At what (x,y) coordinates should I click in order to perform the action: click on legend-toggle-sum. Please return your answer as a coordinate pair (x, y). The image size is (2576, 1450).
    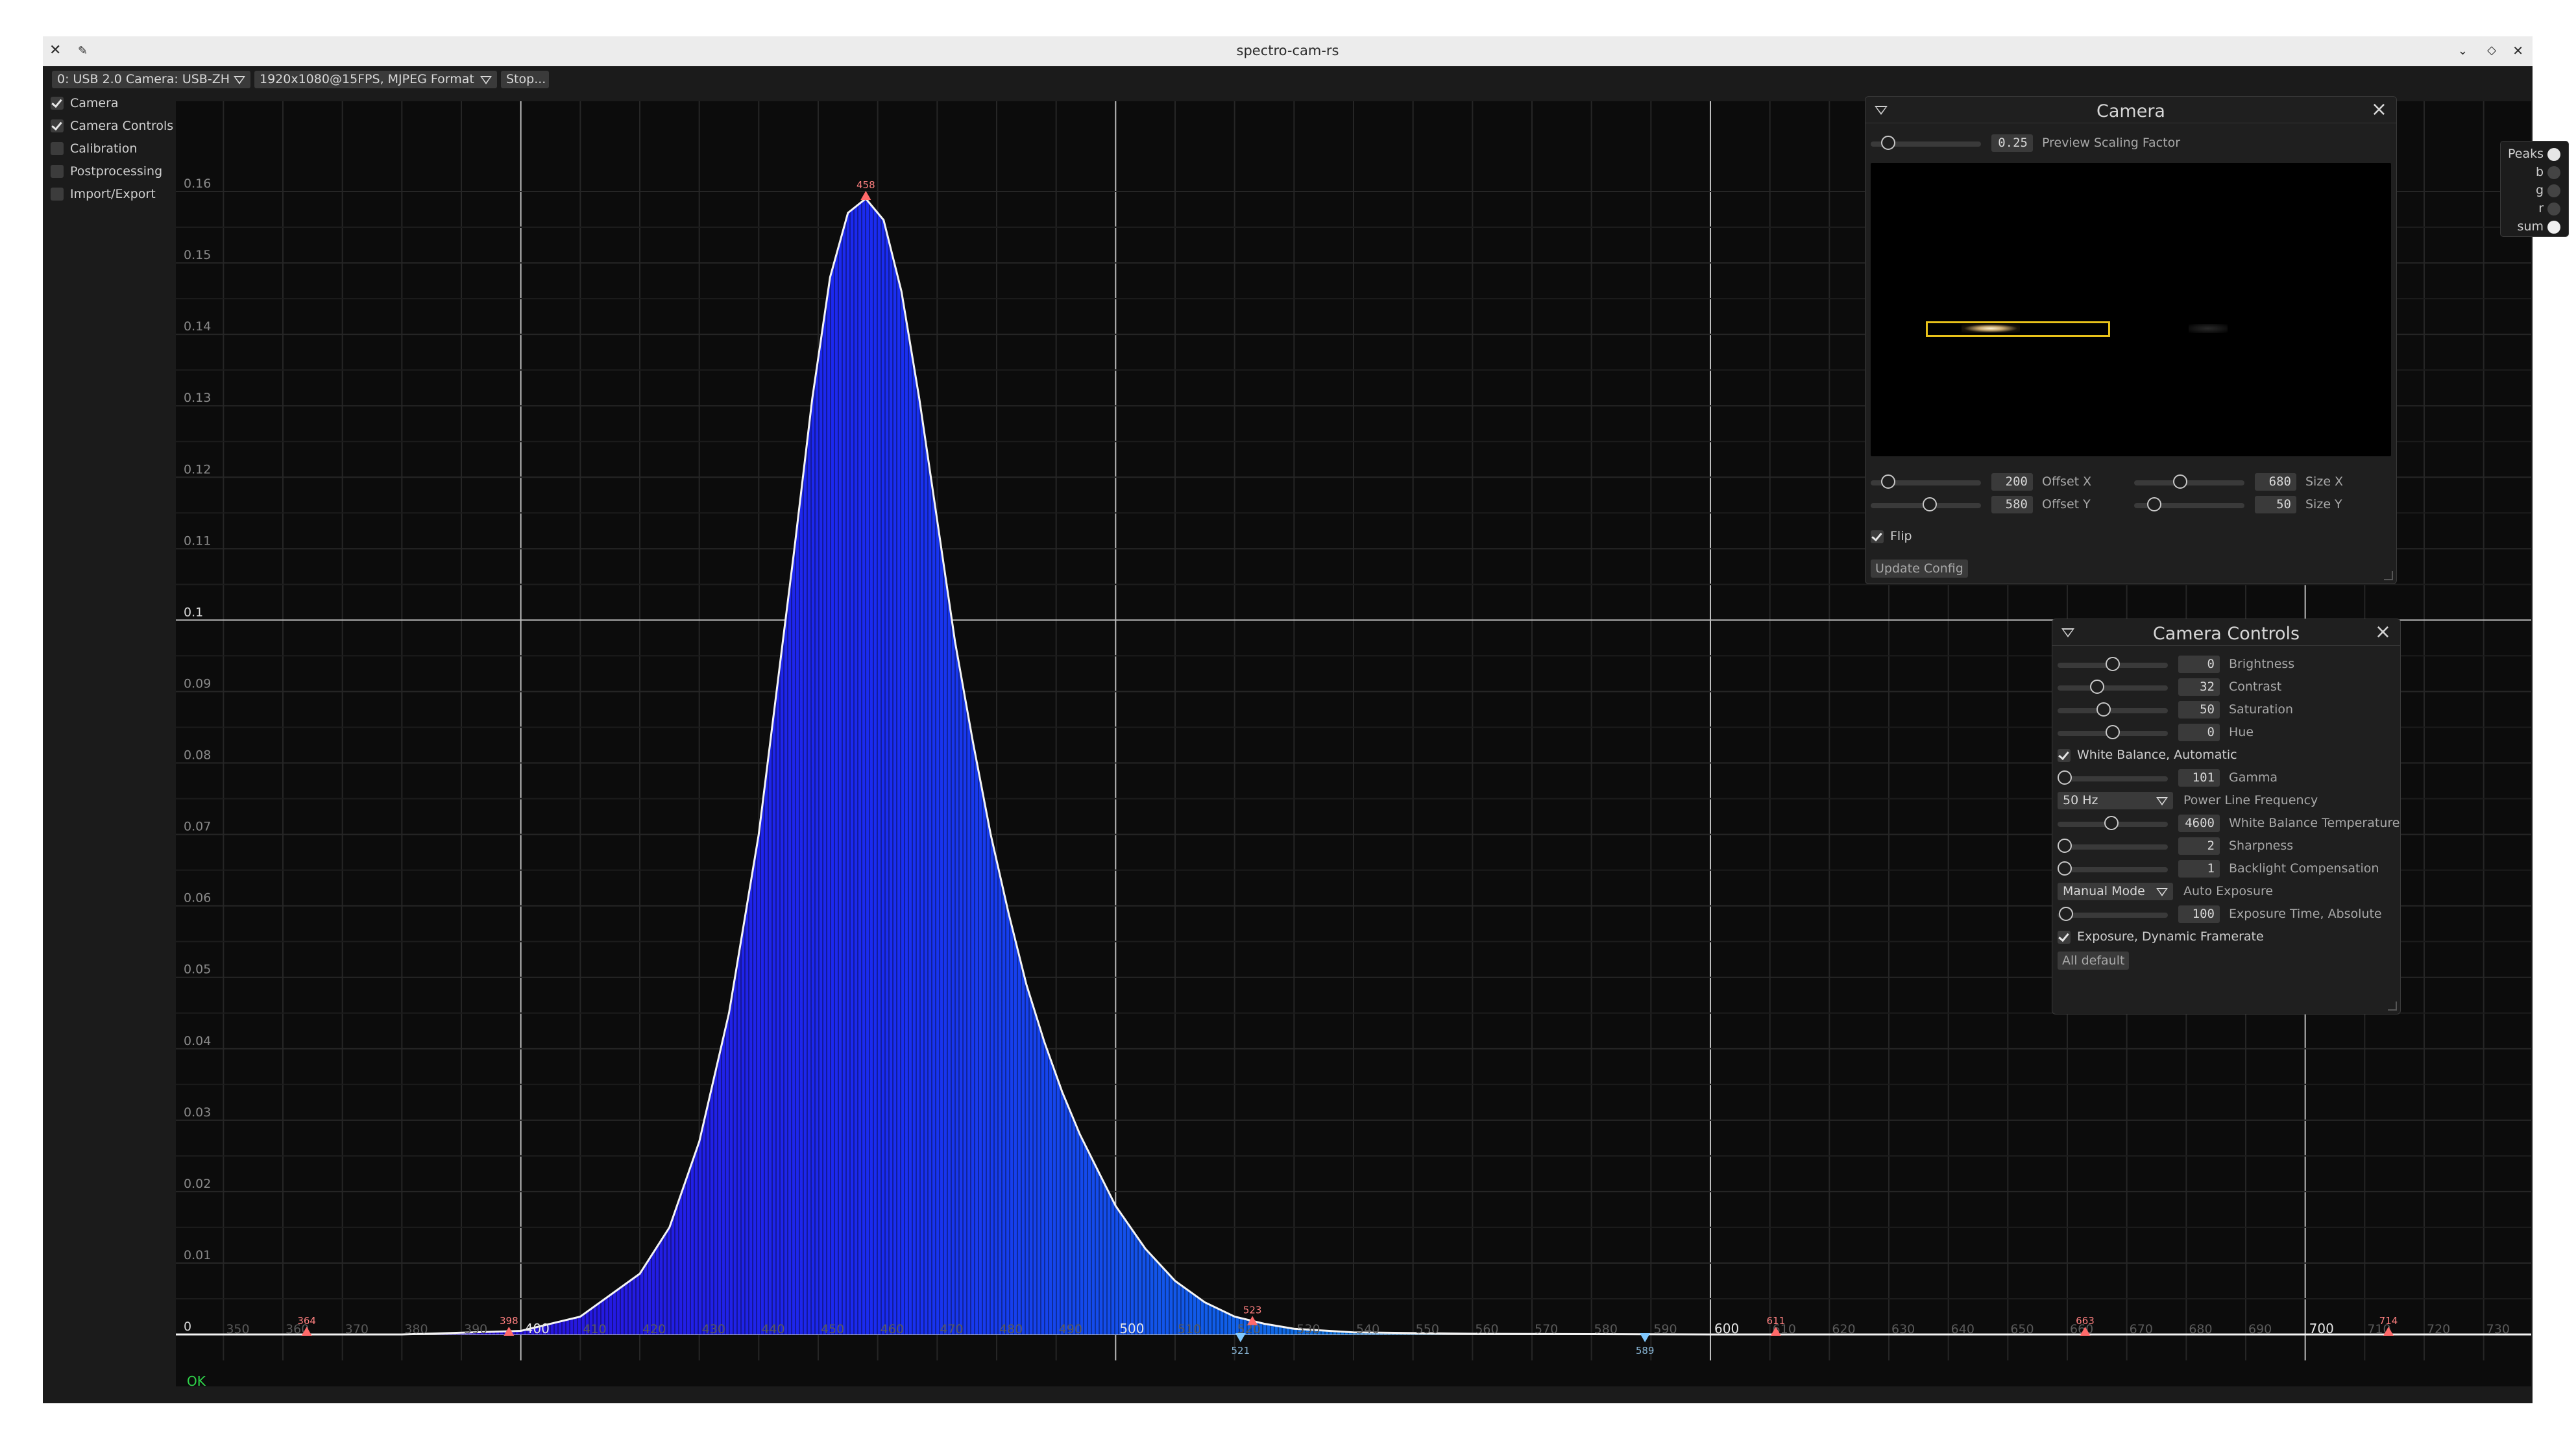
    Looking at the image, I should click on (2553, 227).